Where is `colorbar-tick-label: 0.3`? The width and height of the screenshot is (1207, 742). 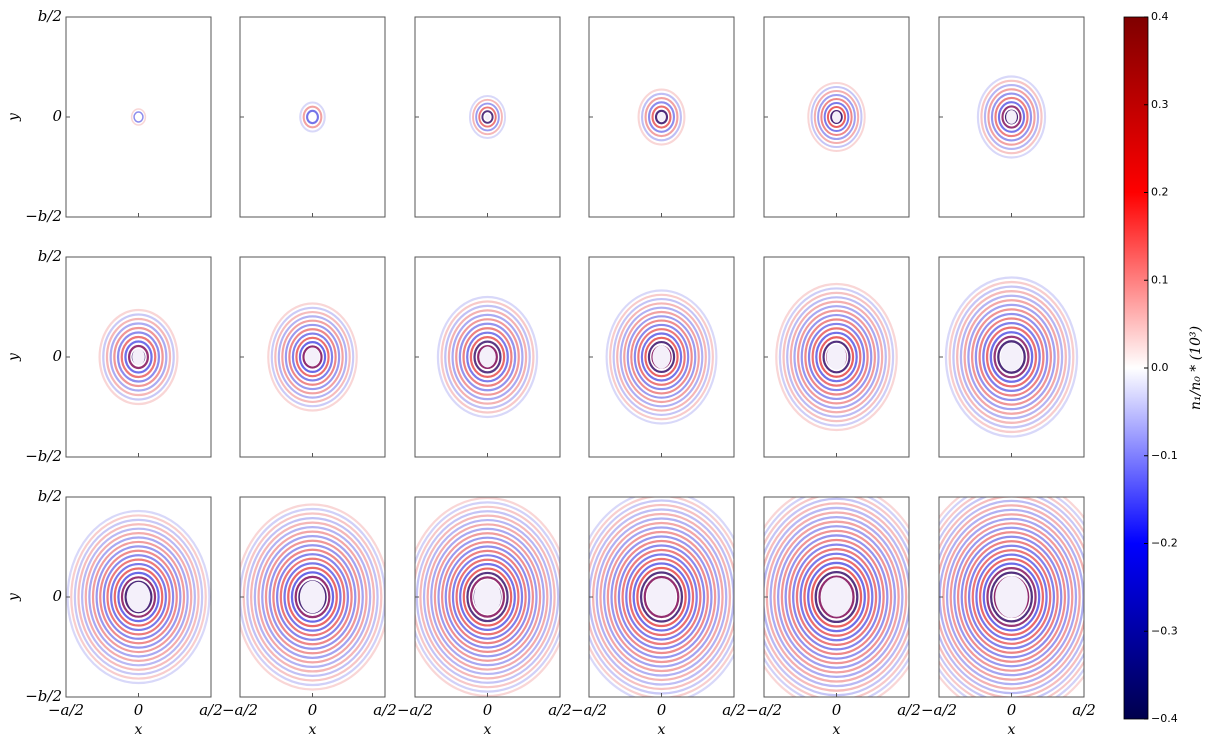 colorbar-tick-label: 0.3 is located at coordinates (1160, 104).